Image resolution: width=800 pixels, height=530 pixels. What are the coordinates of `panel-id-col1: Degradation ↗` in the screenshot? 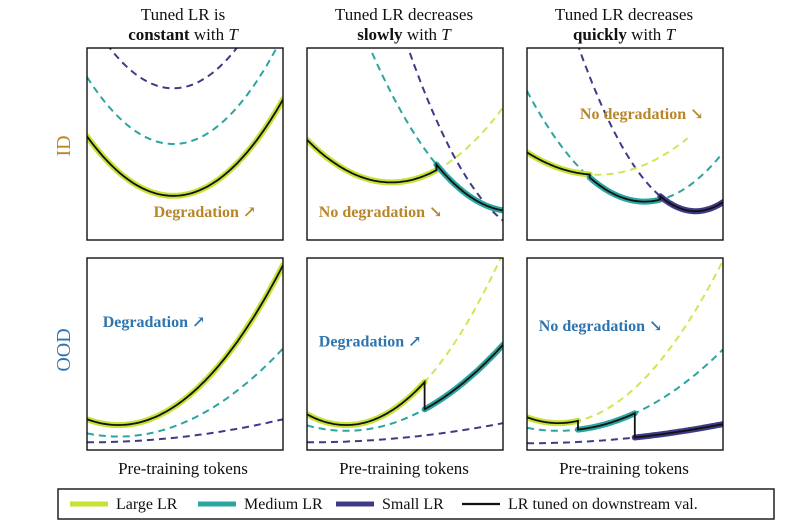 It's located at (185, 144).